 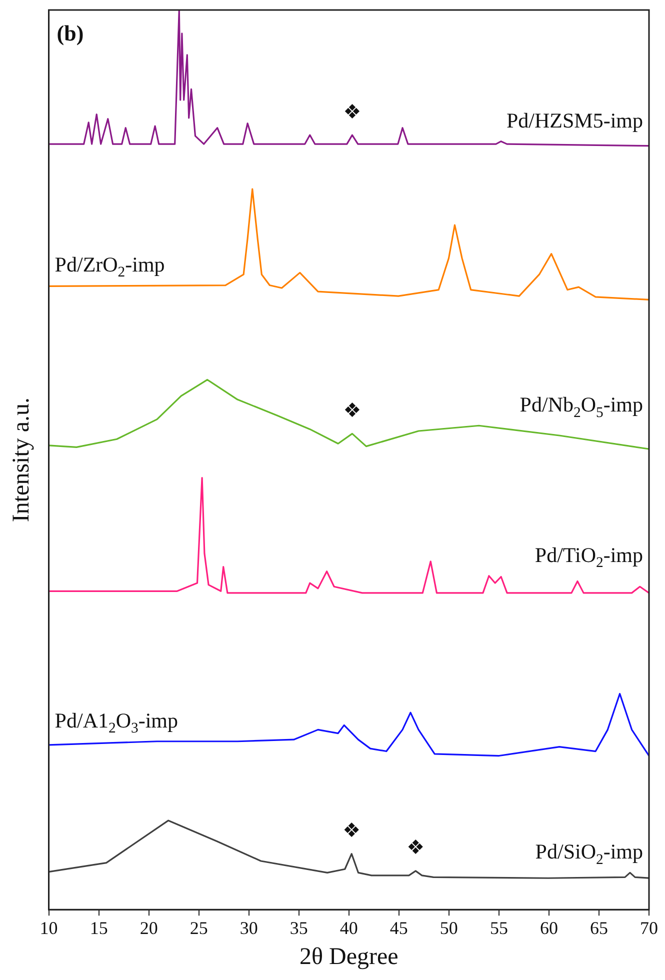 I want to click on x-tick-label: 35, so click(x=299, y=928).